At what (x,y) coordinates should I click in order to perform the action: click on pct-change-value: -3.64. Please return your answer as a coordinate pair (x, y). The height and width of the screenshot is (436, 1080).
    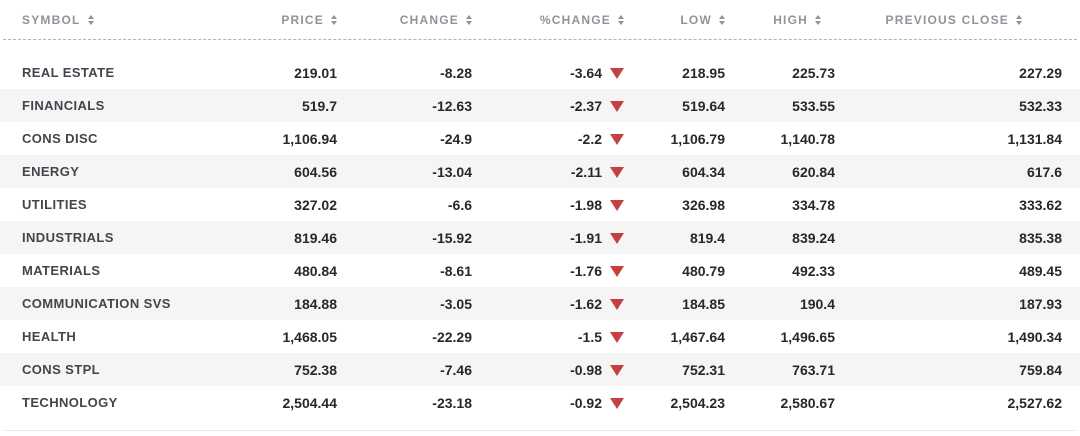
    Looking at the image, I should click on (586, 72).